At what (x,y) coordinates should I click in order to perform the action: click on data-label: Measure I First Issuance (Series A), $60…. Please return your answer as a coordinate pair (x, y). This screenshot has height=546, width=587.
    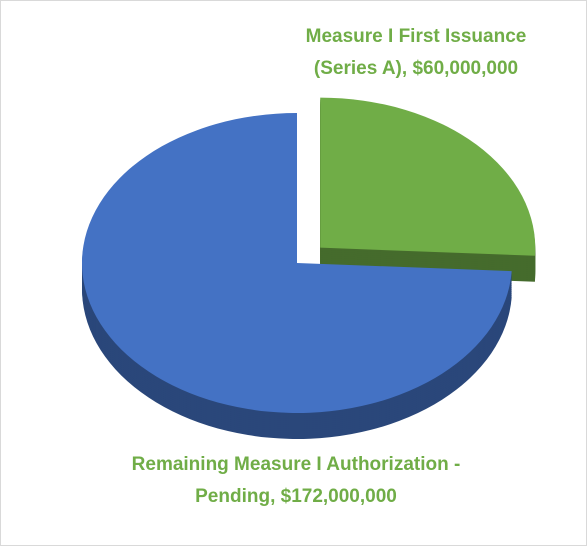
    Looking at the image, I should click on (416, 52).